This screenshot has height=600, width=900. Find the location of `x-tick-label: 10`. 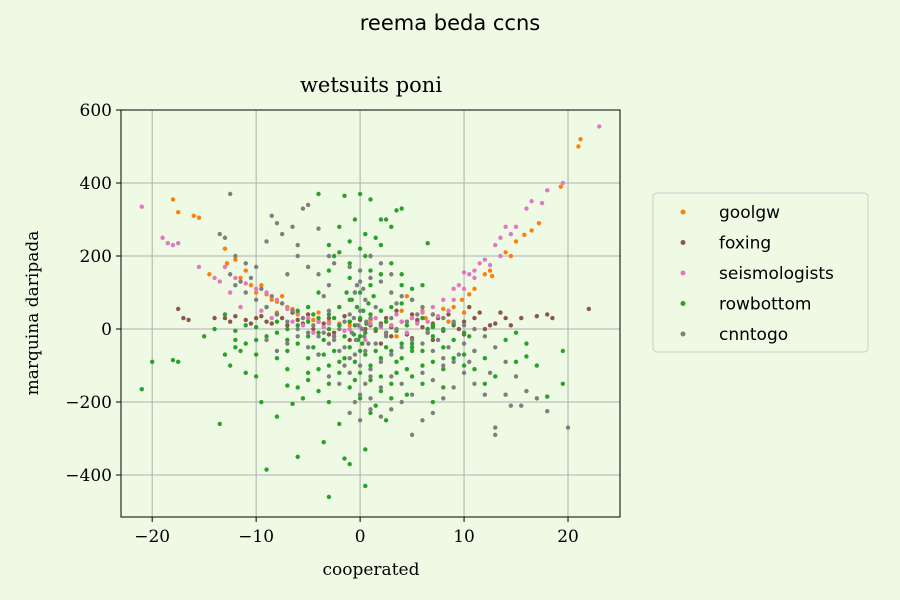

x-tick-label: 10 is located at coordinates (464, 537).